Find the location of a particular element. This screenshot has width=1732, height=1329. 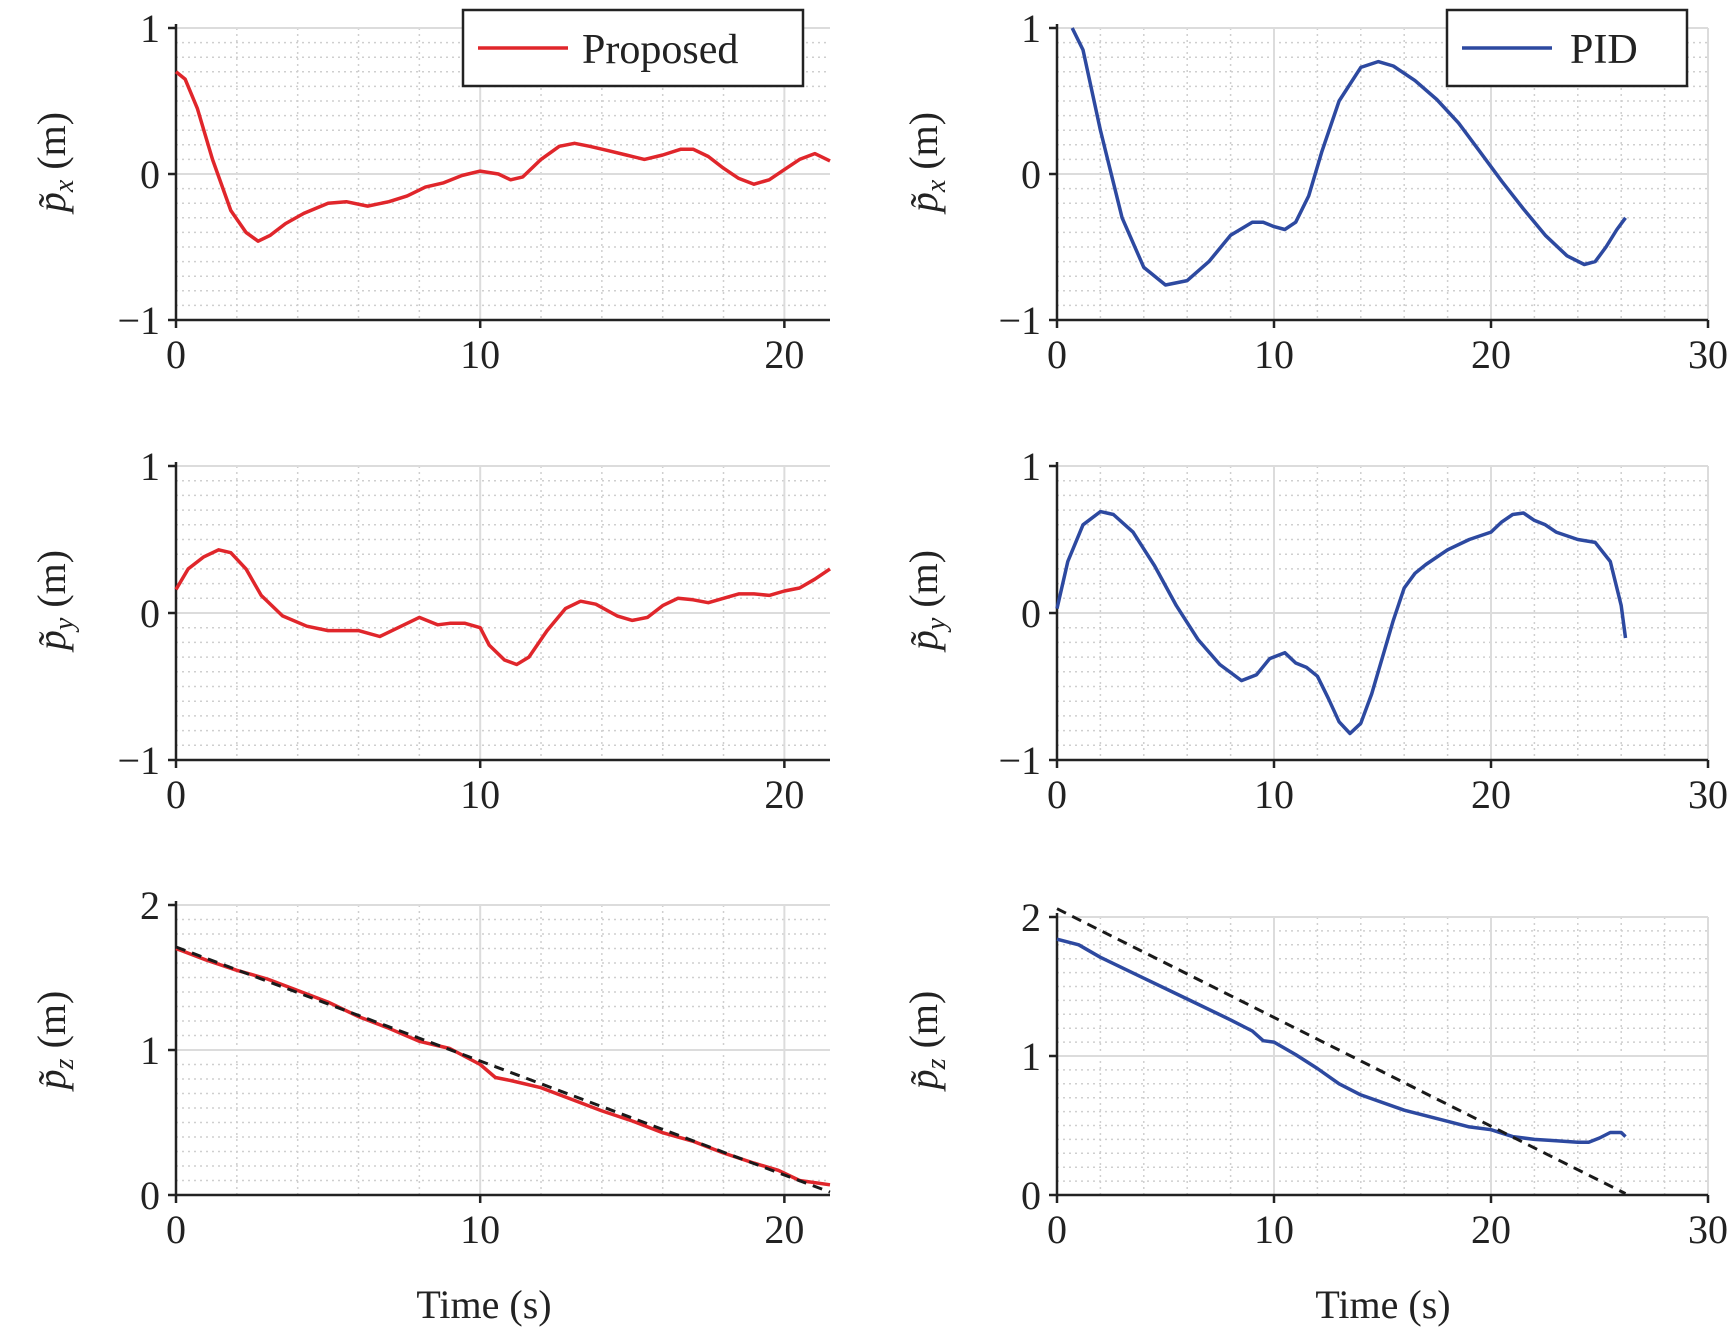

xlabel-right: Time (s) is located at coordinates (1382, 1304).